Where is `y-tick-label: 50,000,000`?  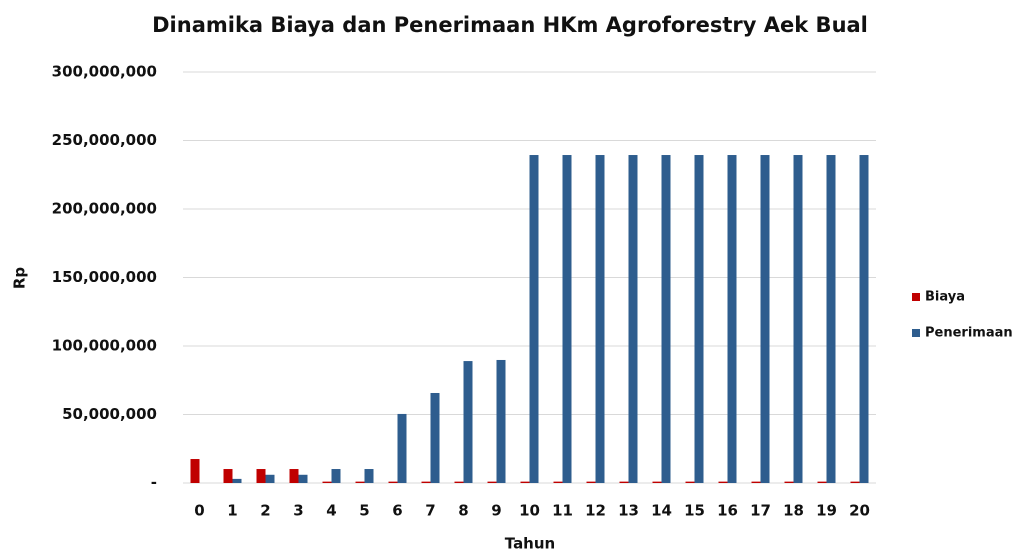 y-tick-label: 50,000,000 is located at coordinates (109, 414).